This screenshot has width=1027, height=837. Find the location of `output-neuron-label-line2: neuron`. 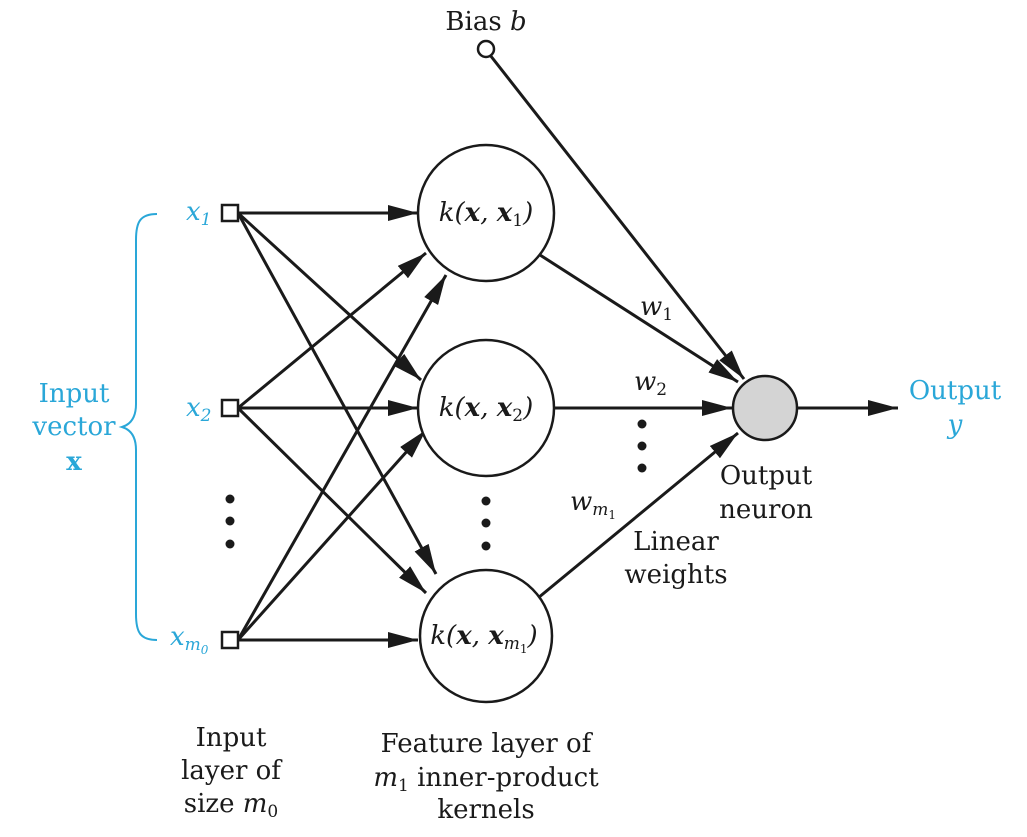

output-neuron-label-line2: neuron is located at coordinates (766, 510).